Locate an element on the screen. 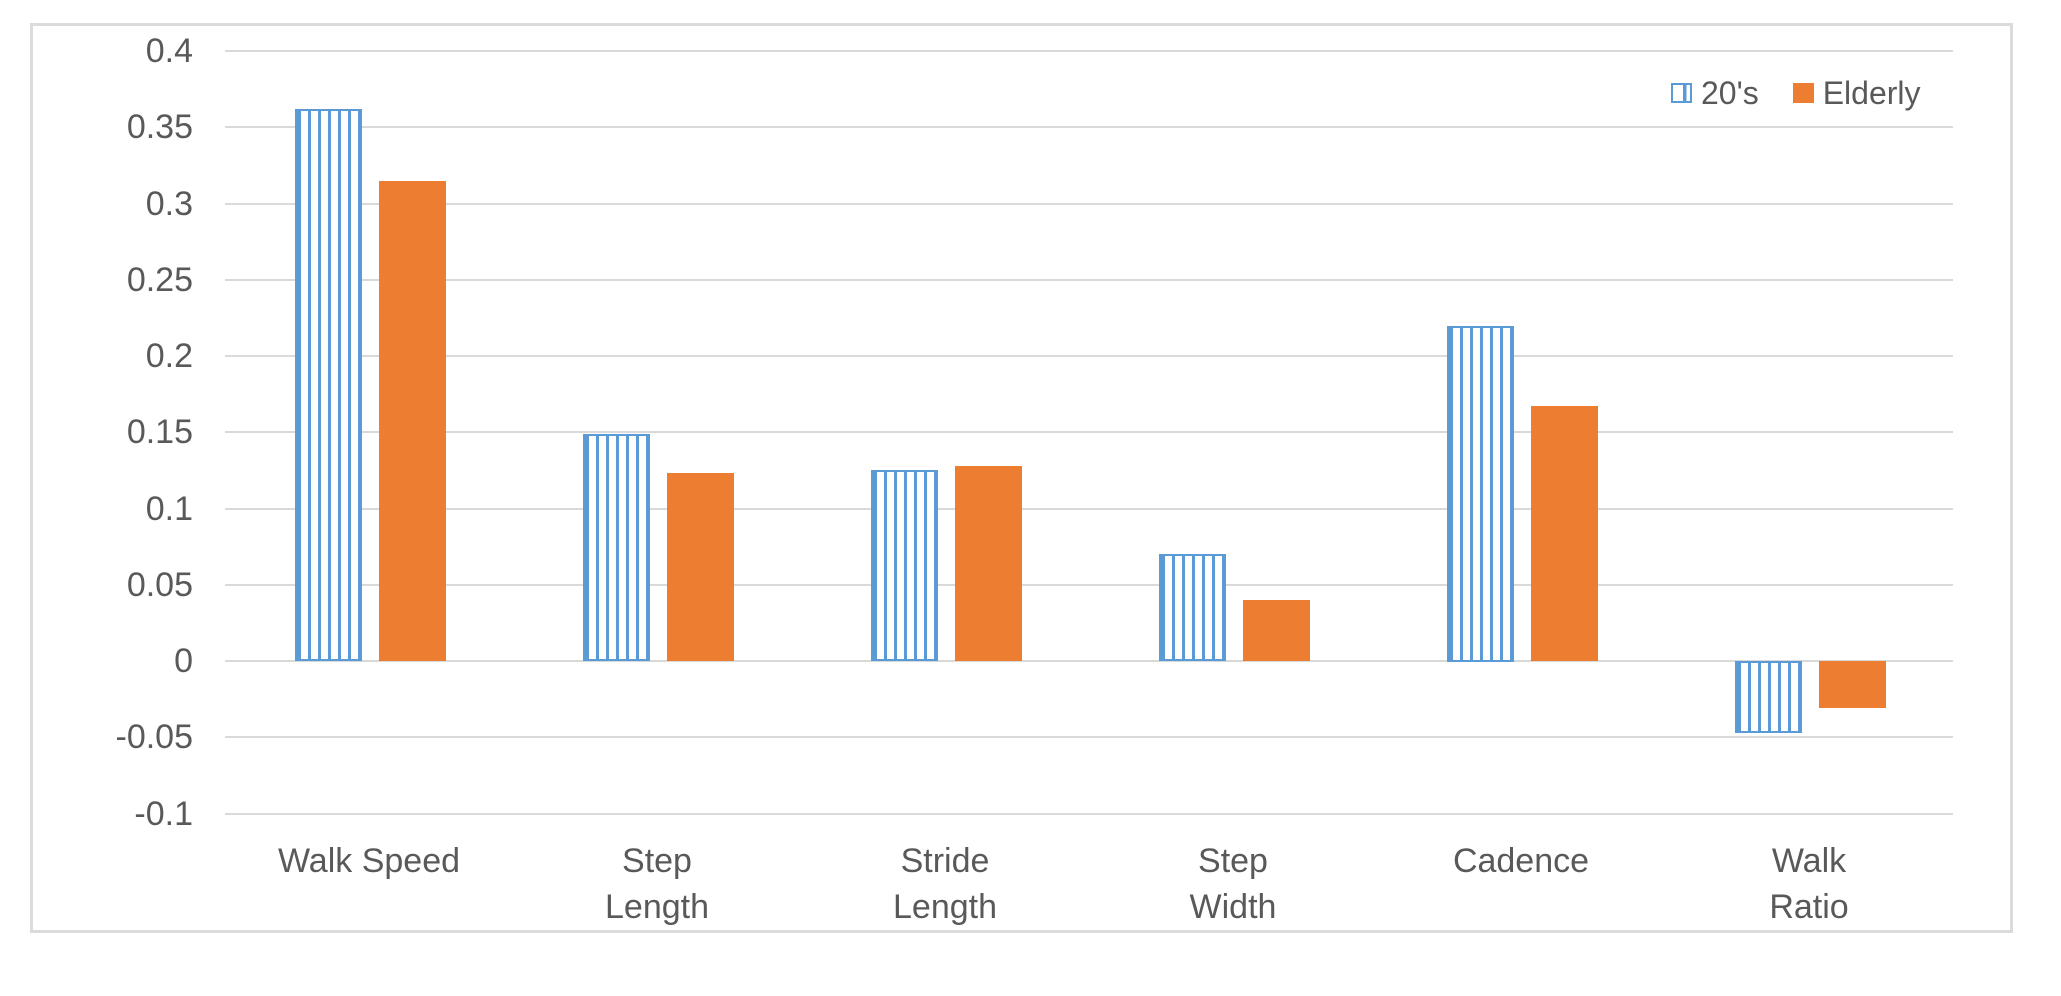 Image resolution: width=2061 pixels, height=996 pixels. bar-elderly-walk-speed is located at coordinates (412, 421).